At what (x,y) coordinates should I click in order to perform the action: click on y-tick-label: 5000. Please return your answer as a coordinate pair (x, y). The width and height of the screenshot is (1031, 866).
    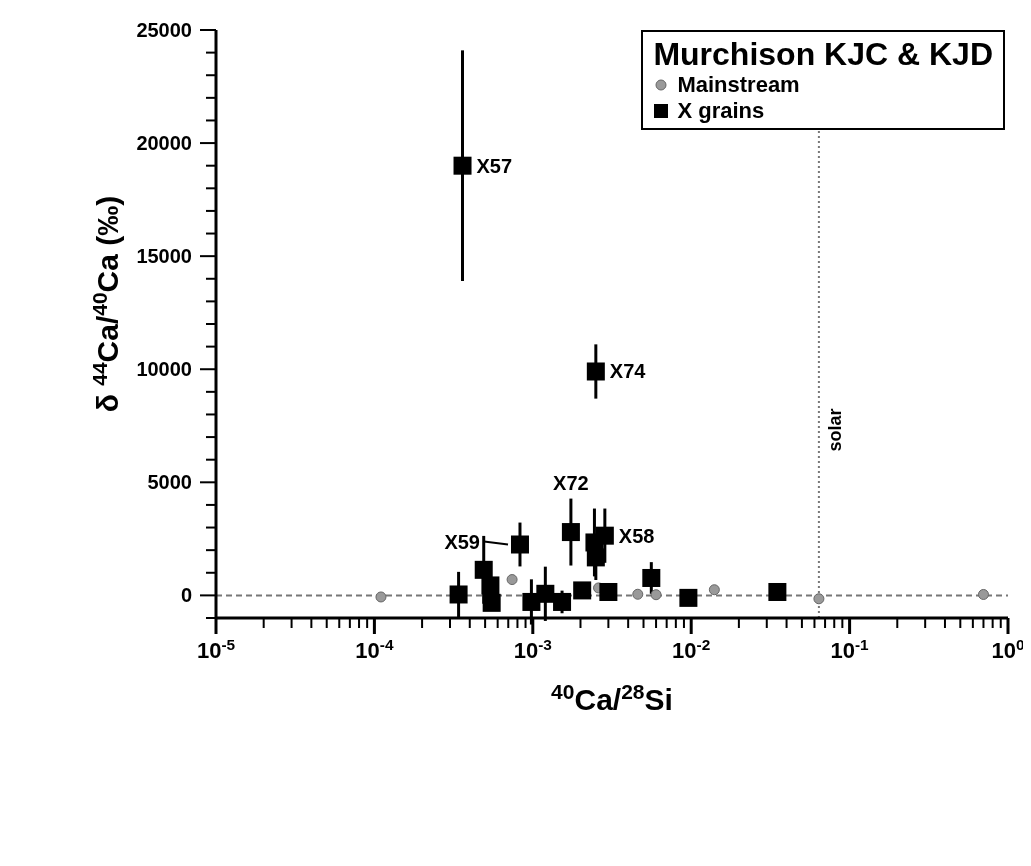
    Looking at the image, I should click on (169, 482).